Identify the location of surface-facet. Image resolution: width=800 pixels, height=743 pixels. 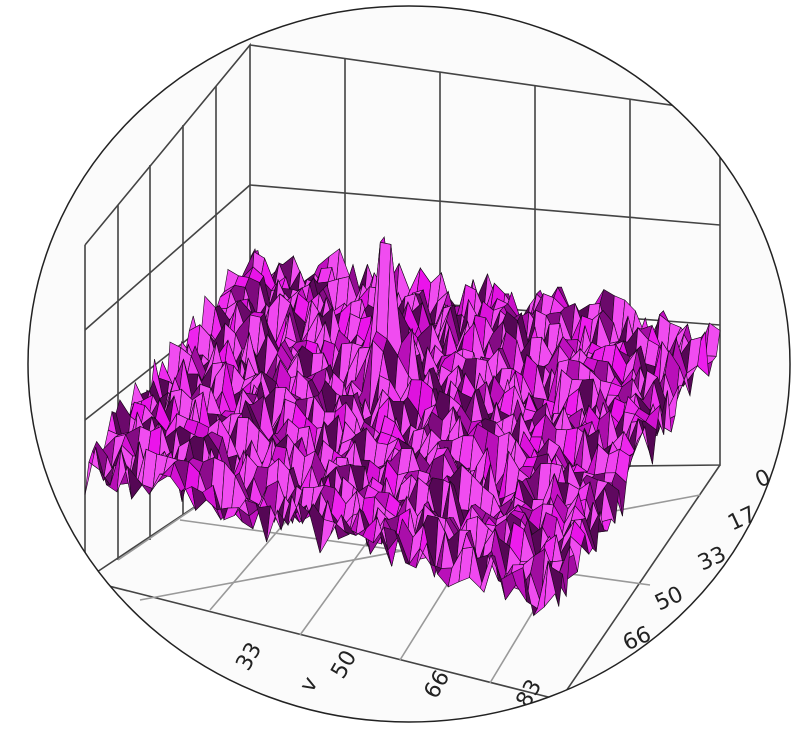
(551, 584).